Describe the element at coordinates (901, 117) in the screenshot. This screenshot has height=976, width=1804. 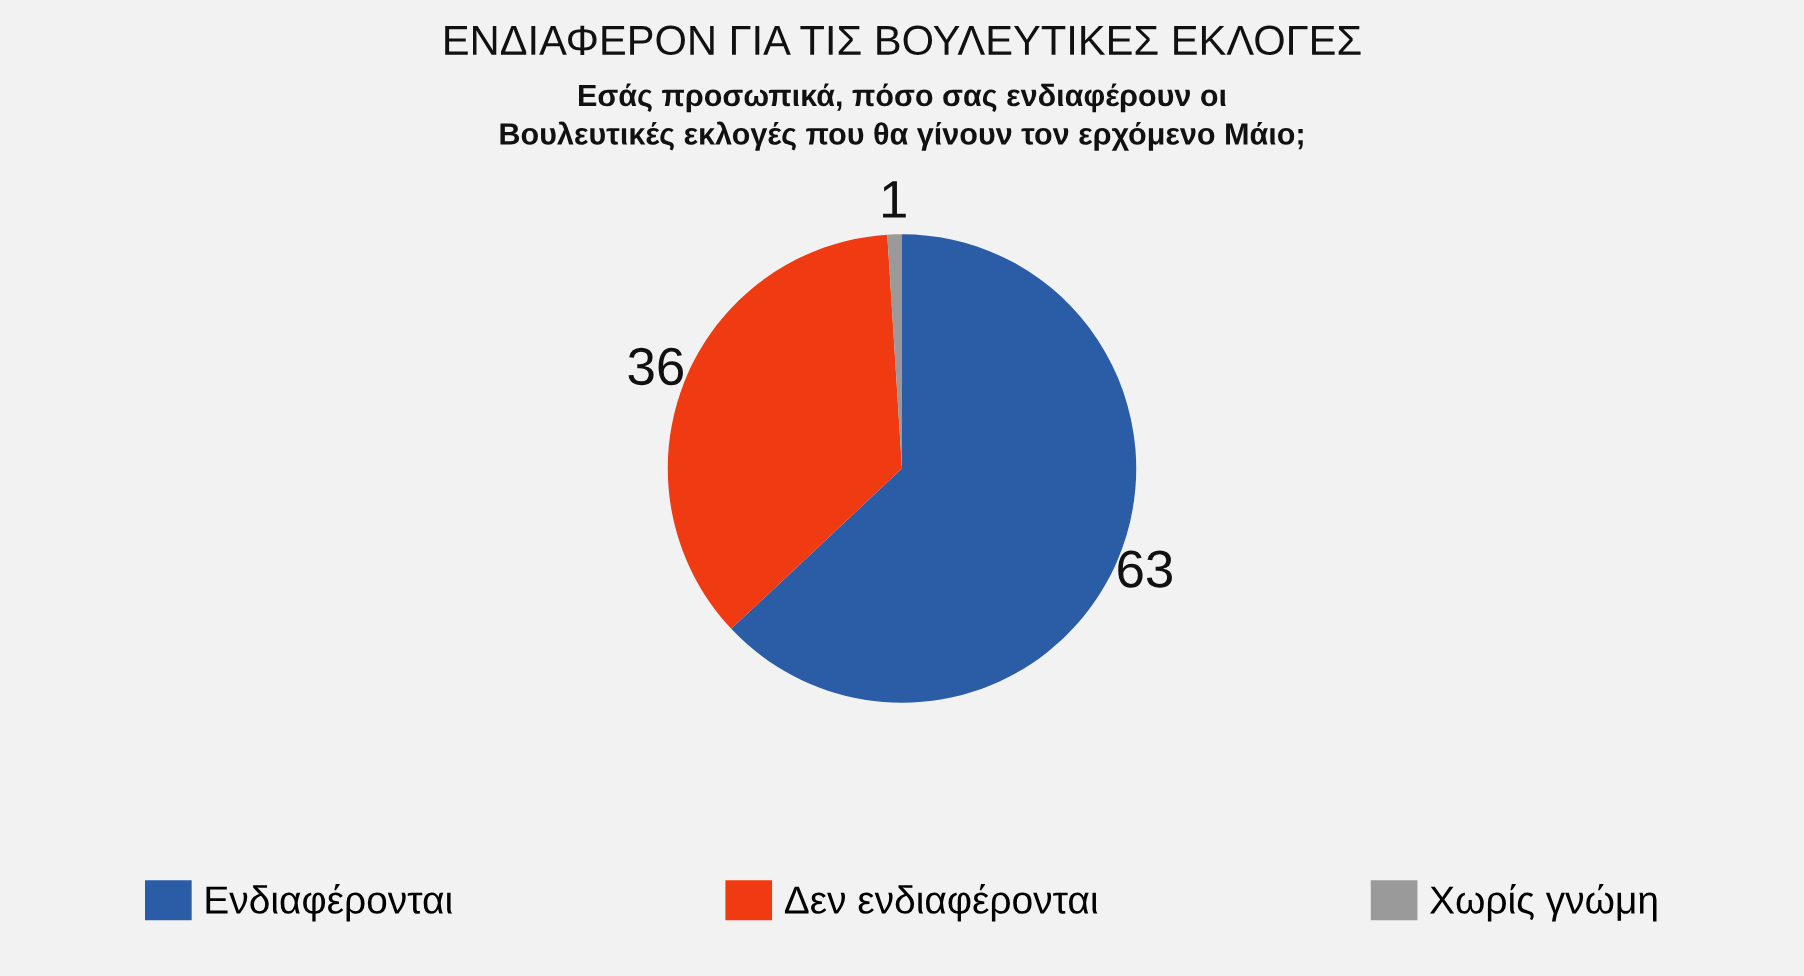
I see `chart-subtitle: Εσάς προσωπικά, πόσο σας ενδιαφέρουν οι Βουλευτικές εκλογές που θα γίνουν τον ερχόμενο Μάιο;` at that location.